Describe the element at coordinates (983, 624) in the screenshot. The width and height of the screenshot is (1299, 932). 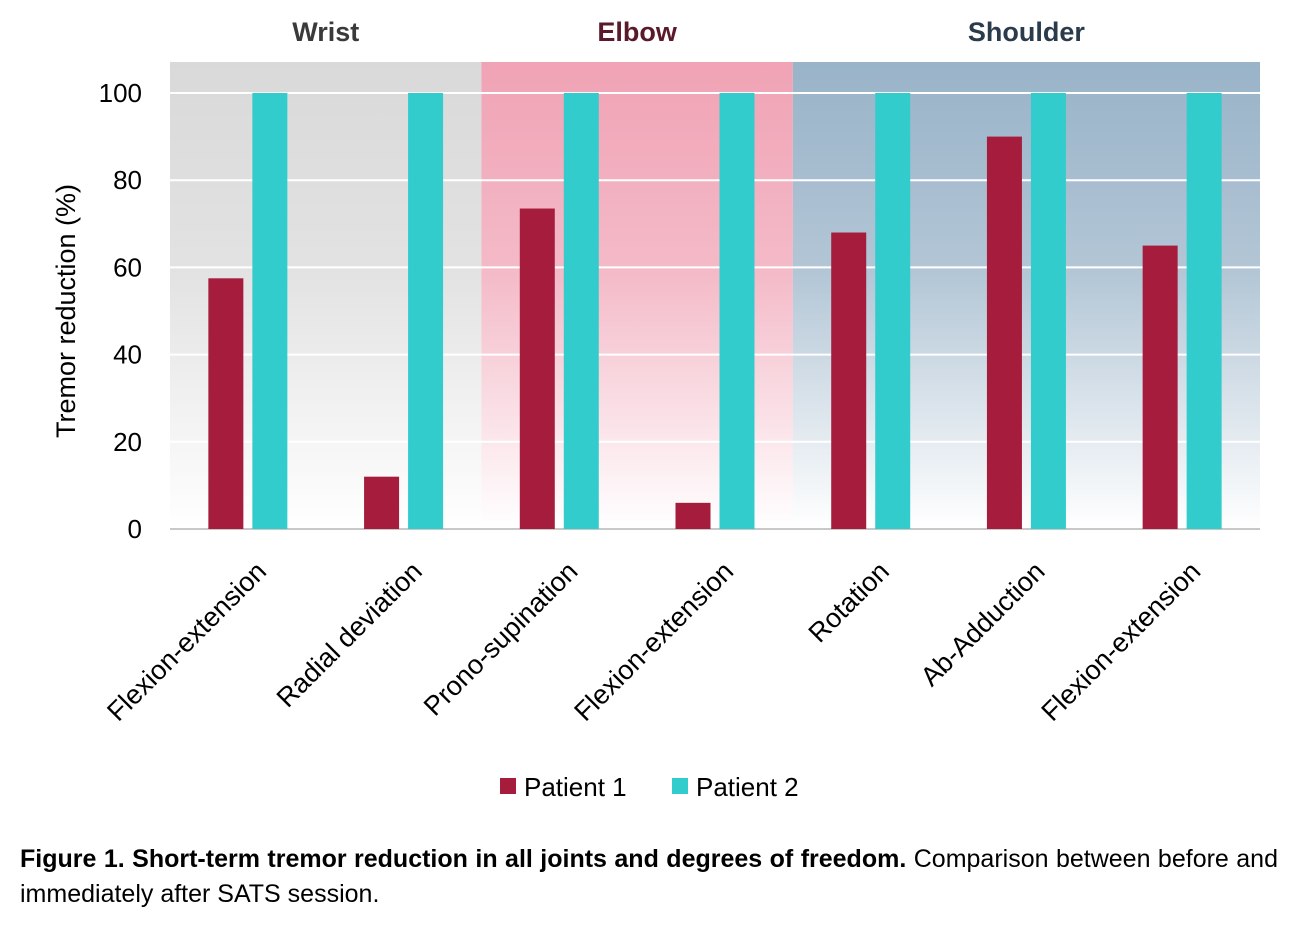
I see `x-tick-label: Ab-Adduction` at that location.